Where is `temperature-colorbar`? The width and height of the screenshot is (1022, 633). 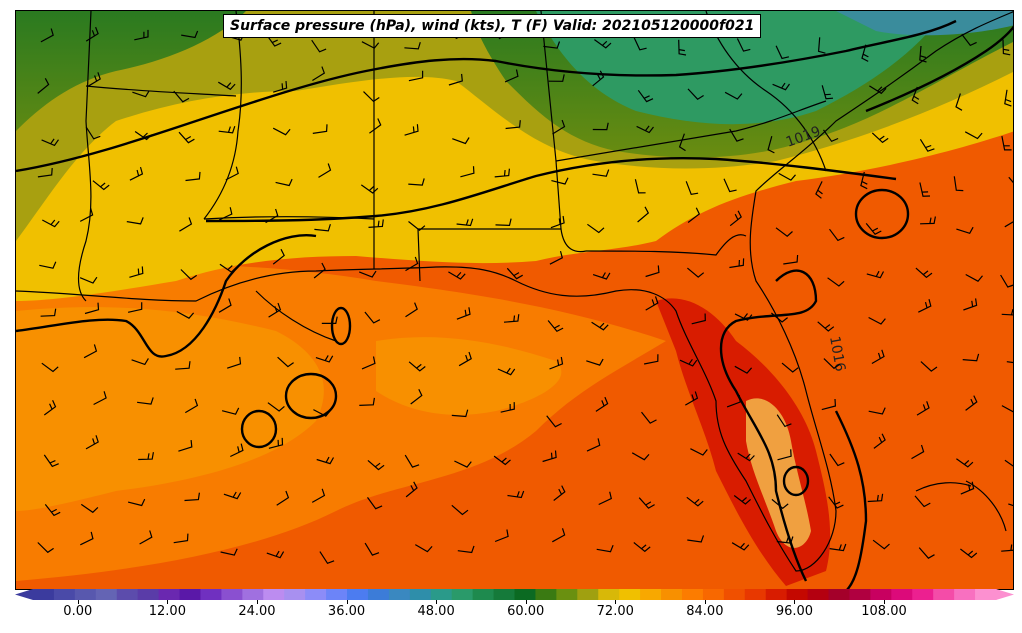
temperature-colorbar is located at coordinates (514, 594).